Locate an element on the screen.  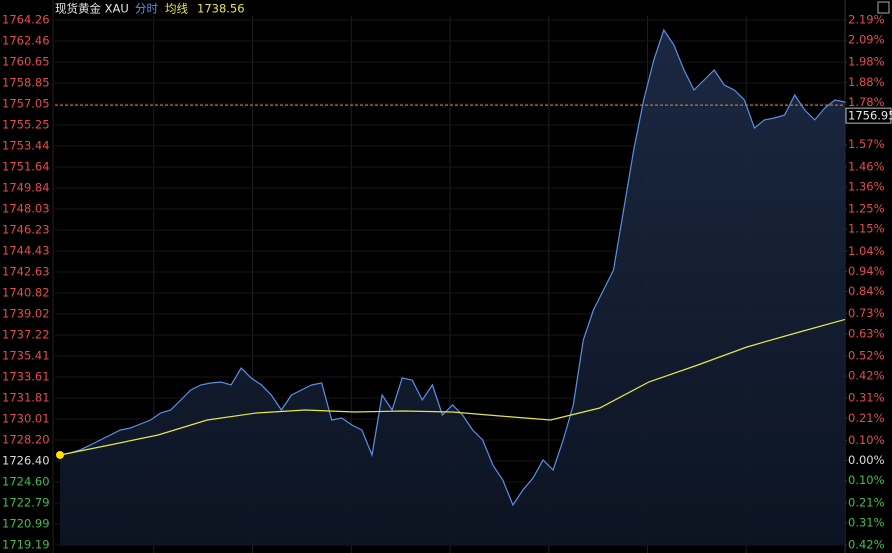
y-tick-label: 1760.65 is located at coordinates (26, 62).